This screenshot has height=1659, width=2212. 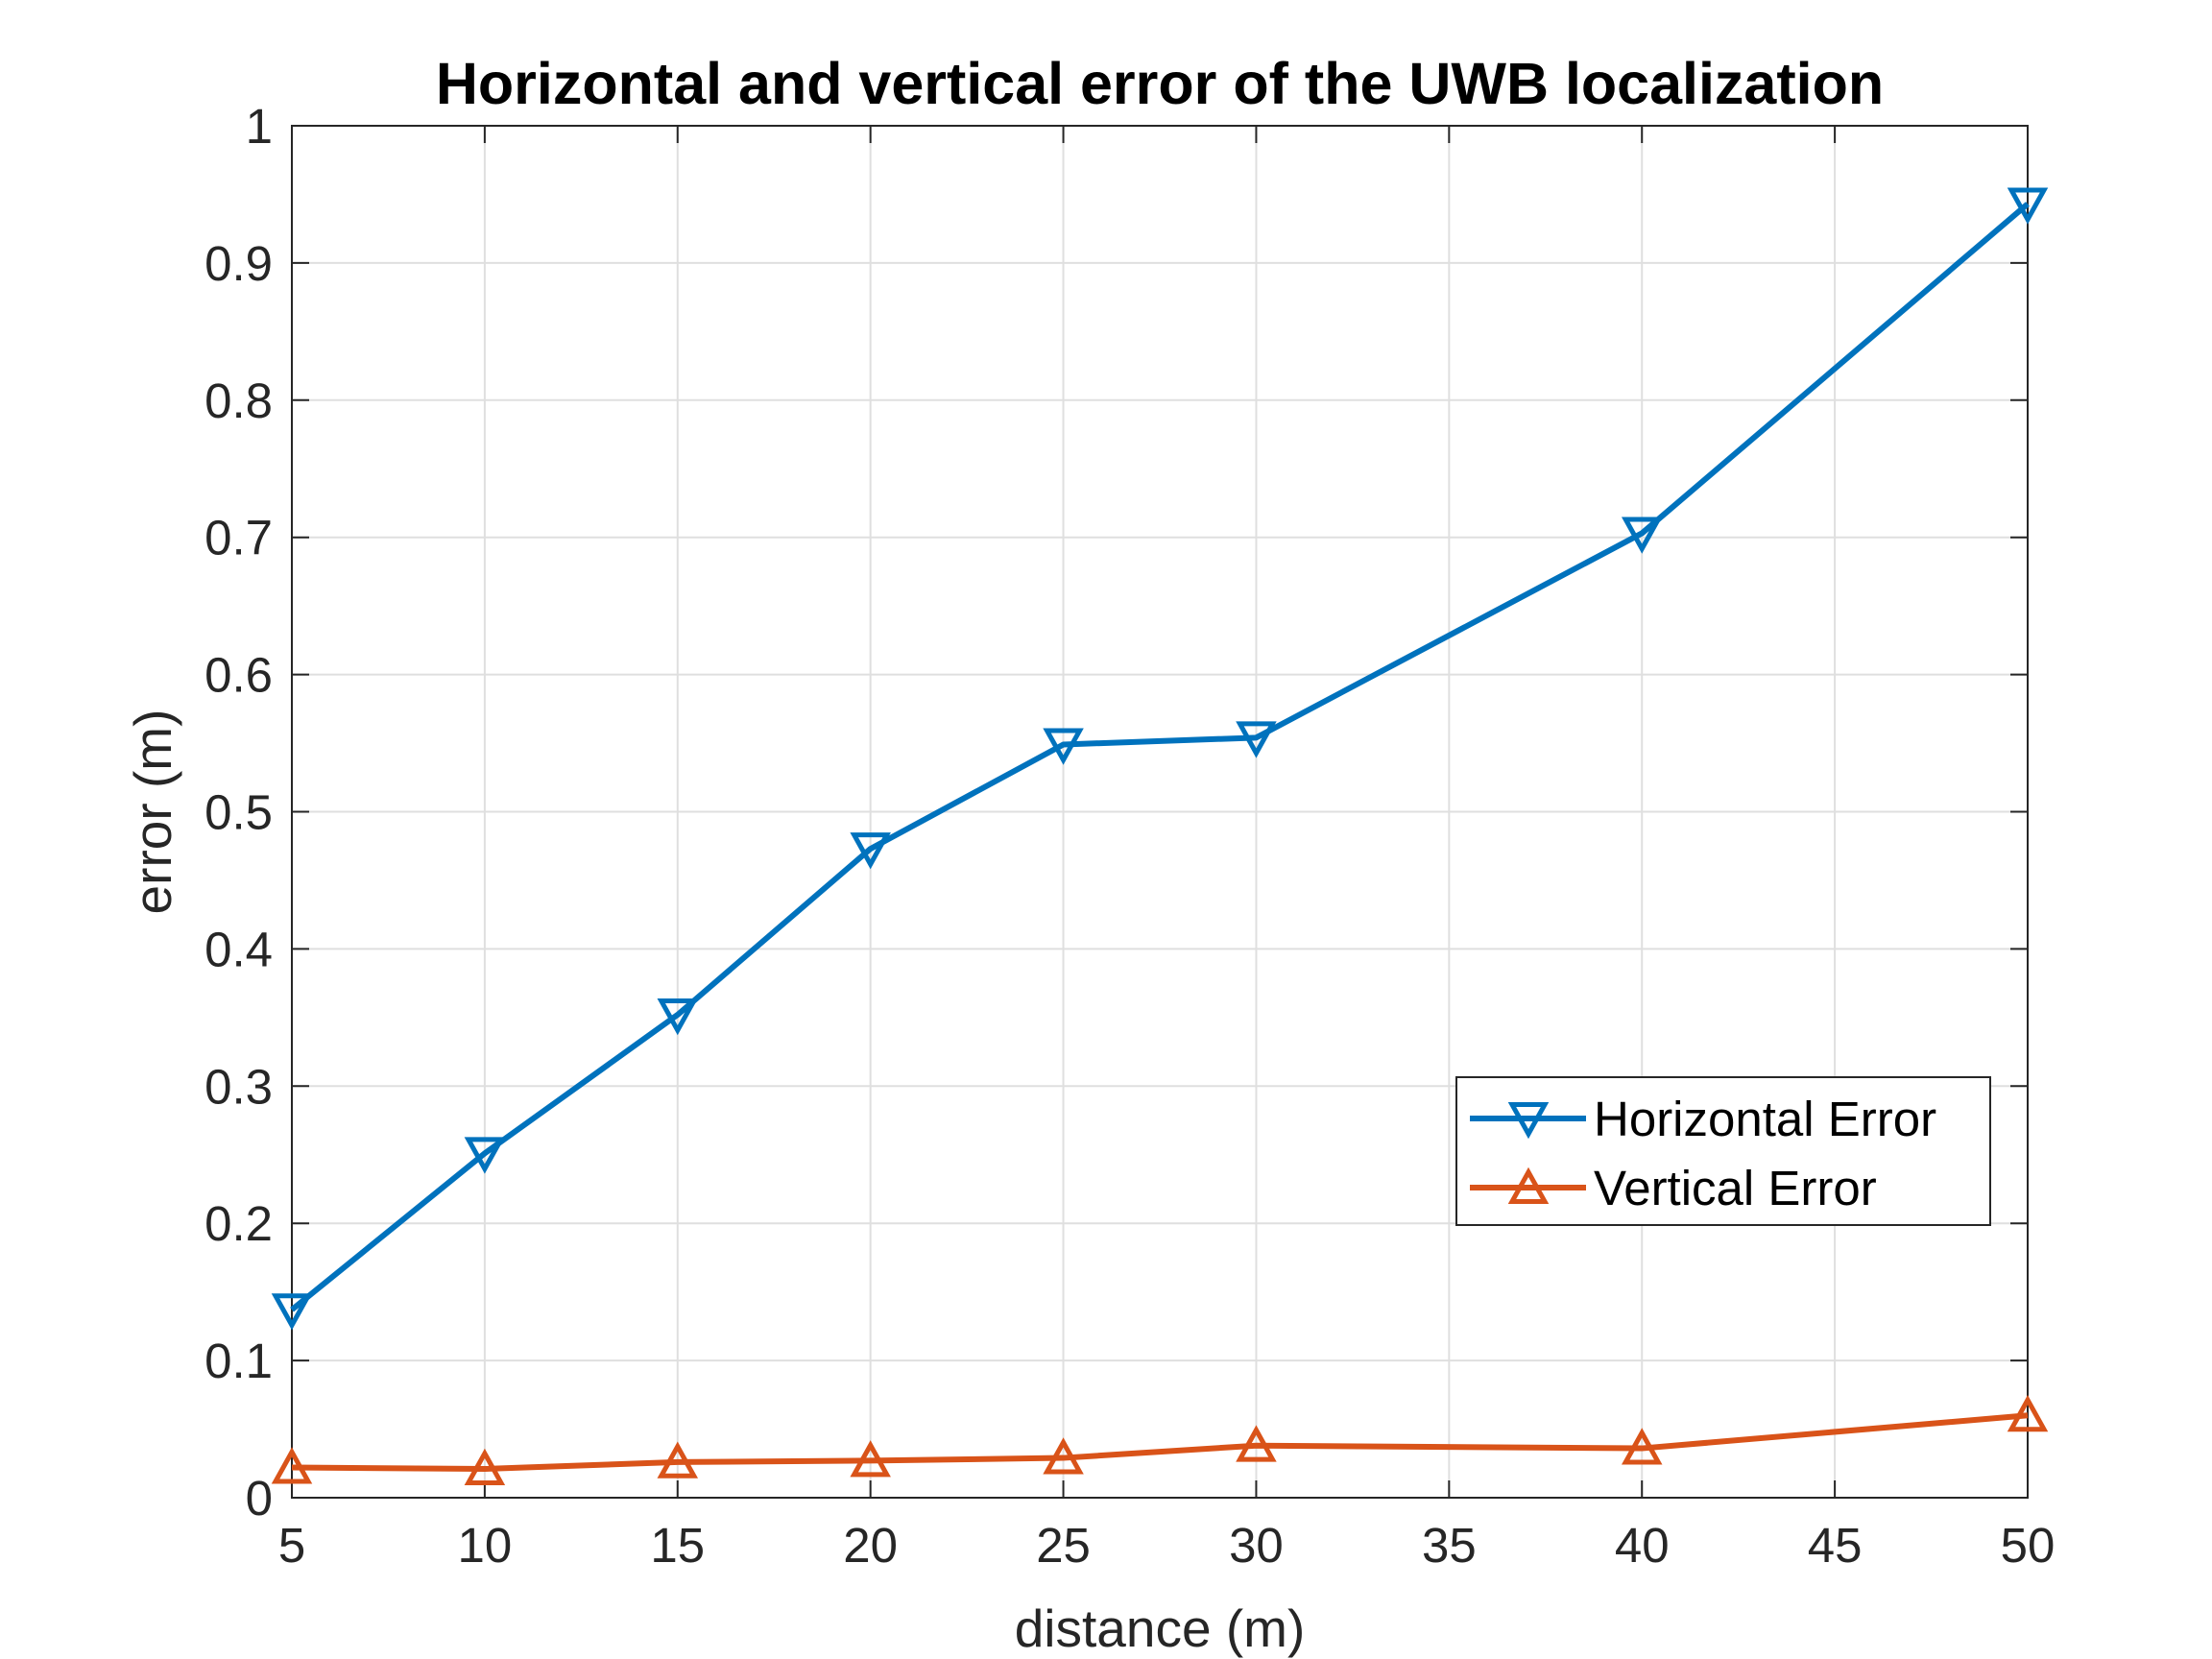 I want to click on x-tick-label: 20, so click(x=870, y=1546).